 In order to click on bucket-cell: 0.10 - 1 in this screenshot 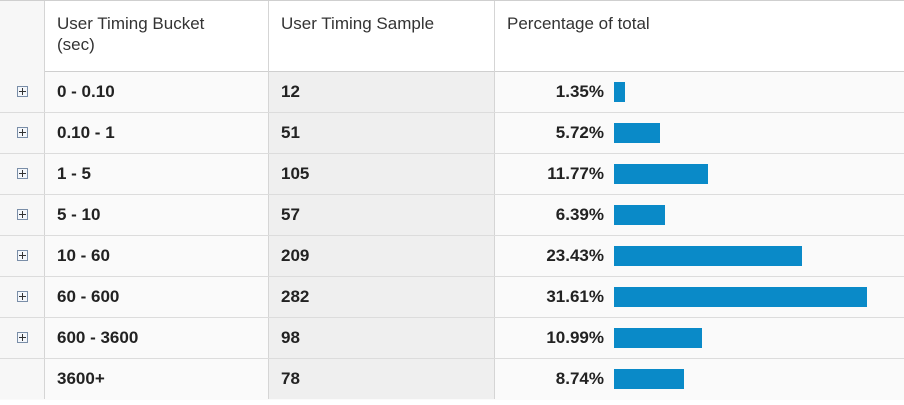, I will do `click(157, 133)`.